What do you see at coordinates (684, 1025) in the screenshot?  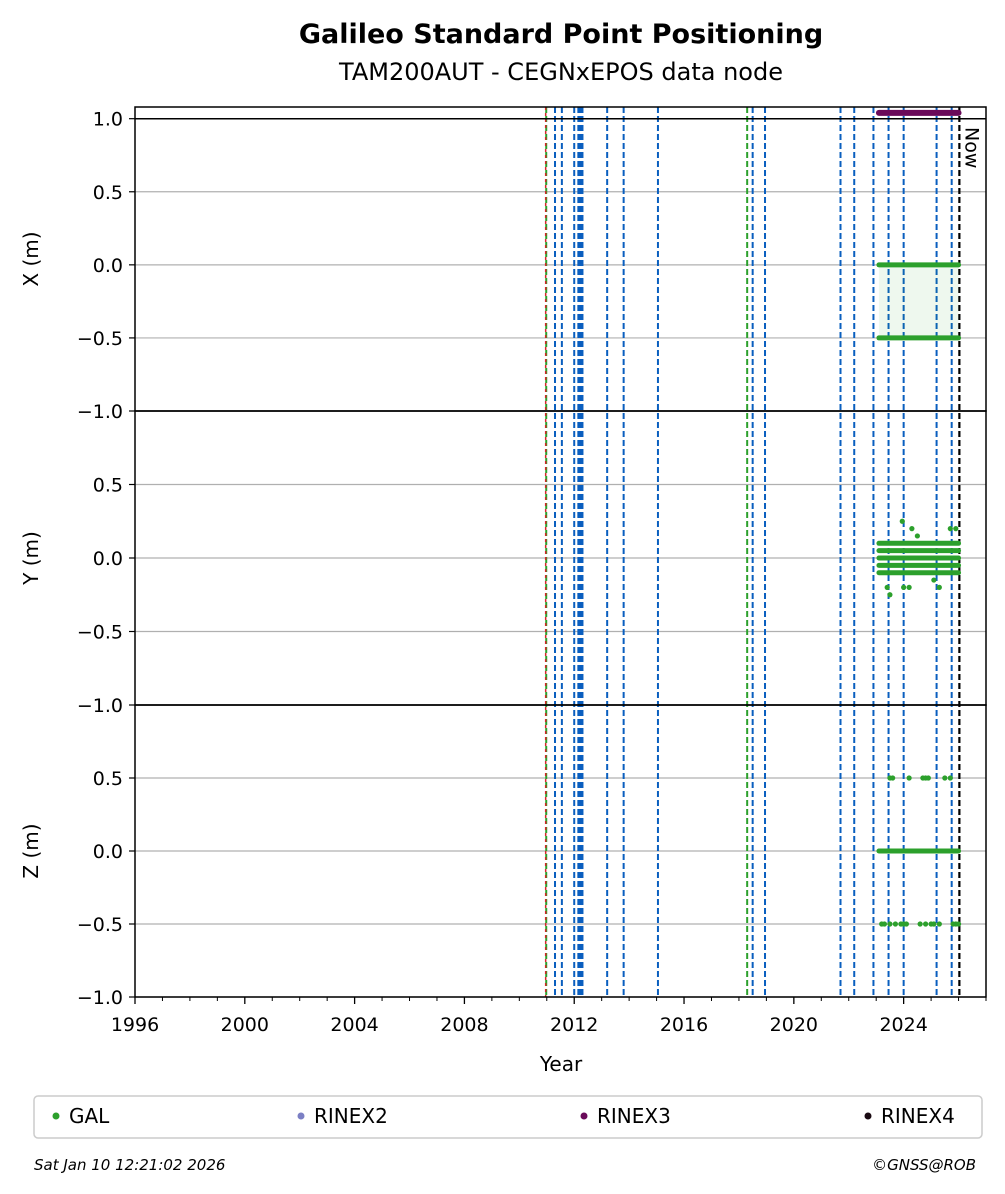 I see `x-tick-label: 2016` at bounding box center [684, 1025].